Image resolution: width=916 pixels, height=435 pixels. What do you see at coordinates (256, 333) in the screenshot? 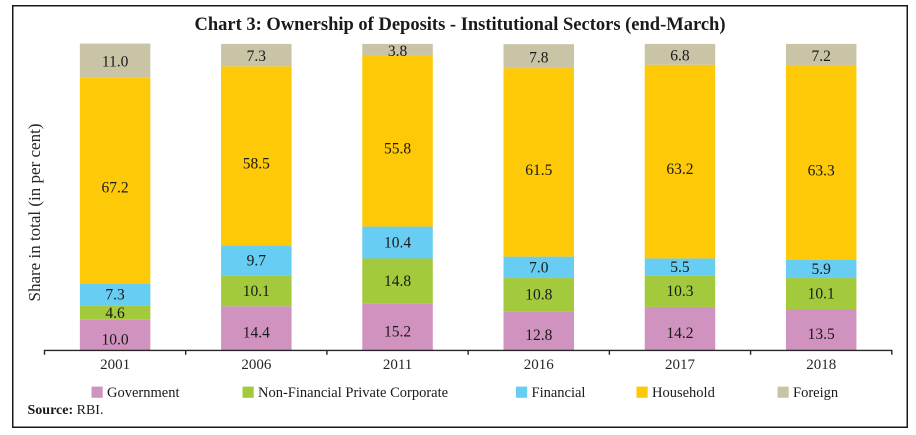
I see `svg-text: 14.4` at bounding box center [256, 333].